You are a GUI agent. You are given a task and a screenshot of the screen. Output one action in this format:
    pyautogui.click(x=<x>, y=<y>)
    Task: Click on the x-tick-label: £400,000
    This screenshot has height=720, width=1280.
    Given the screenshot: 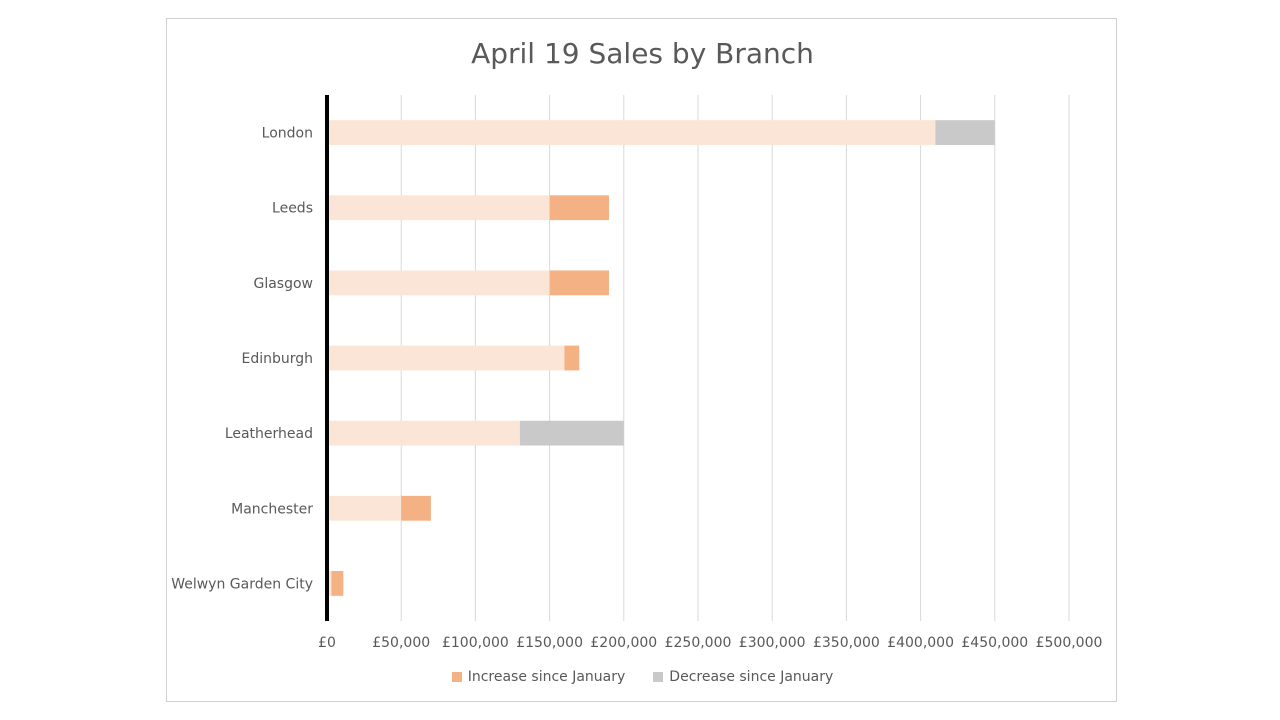 What is the action you would take?
    pyautogui.click(x=920, y=643)
    